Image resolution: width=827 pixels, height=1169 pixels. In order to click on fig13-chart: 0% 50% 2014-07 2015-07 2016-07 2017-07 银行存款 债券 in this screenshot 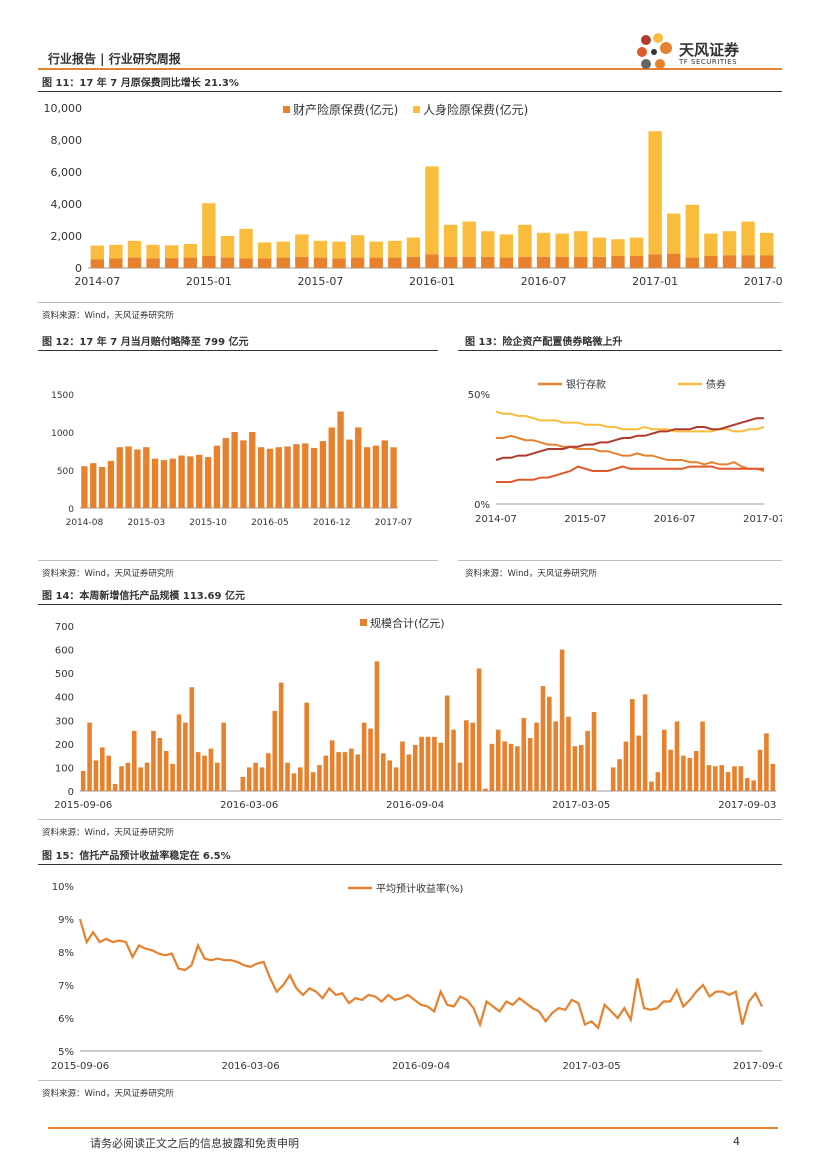, I will do `click(625, 451)`.